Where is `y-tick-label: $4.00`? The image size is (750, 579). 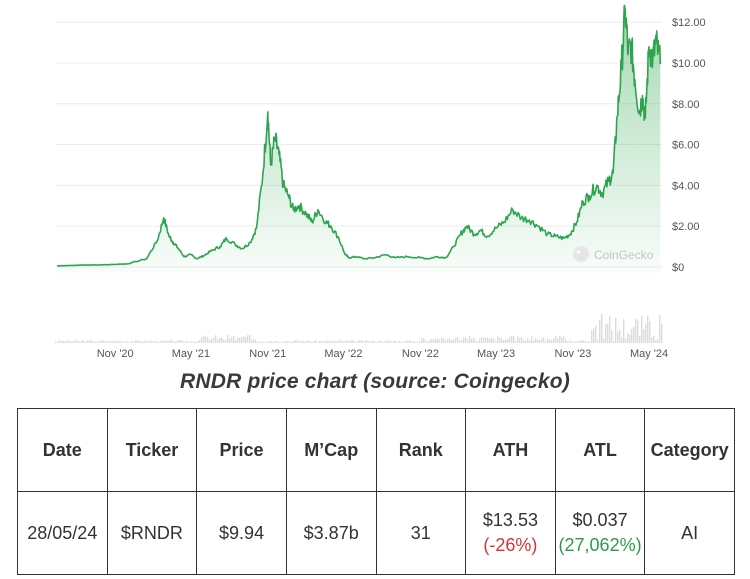 y-tick-label: $4.00 is located at coordinates (686, 186).